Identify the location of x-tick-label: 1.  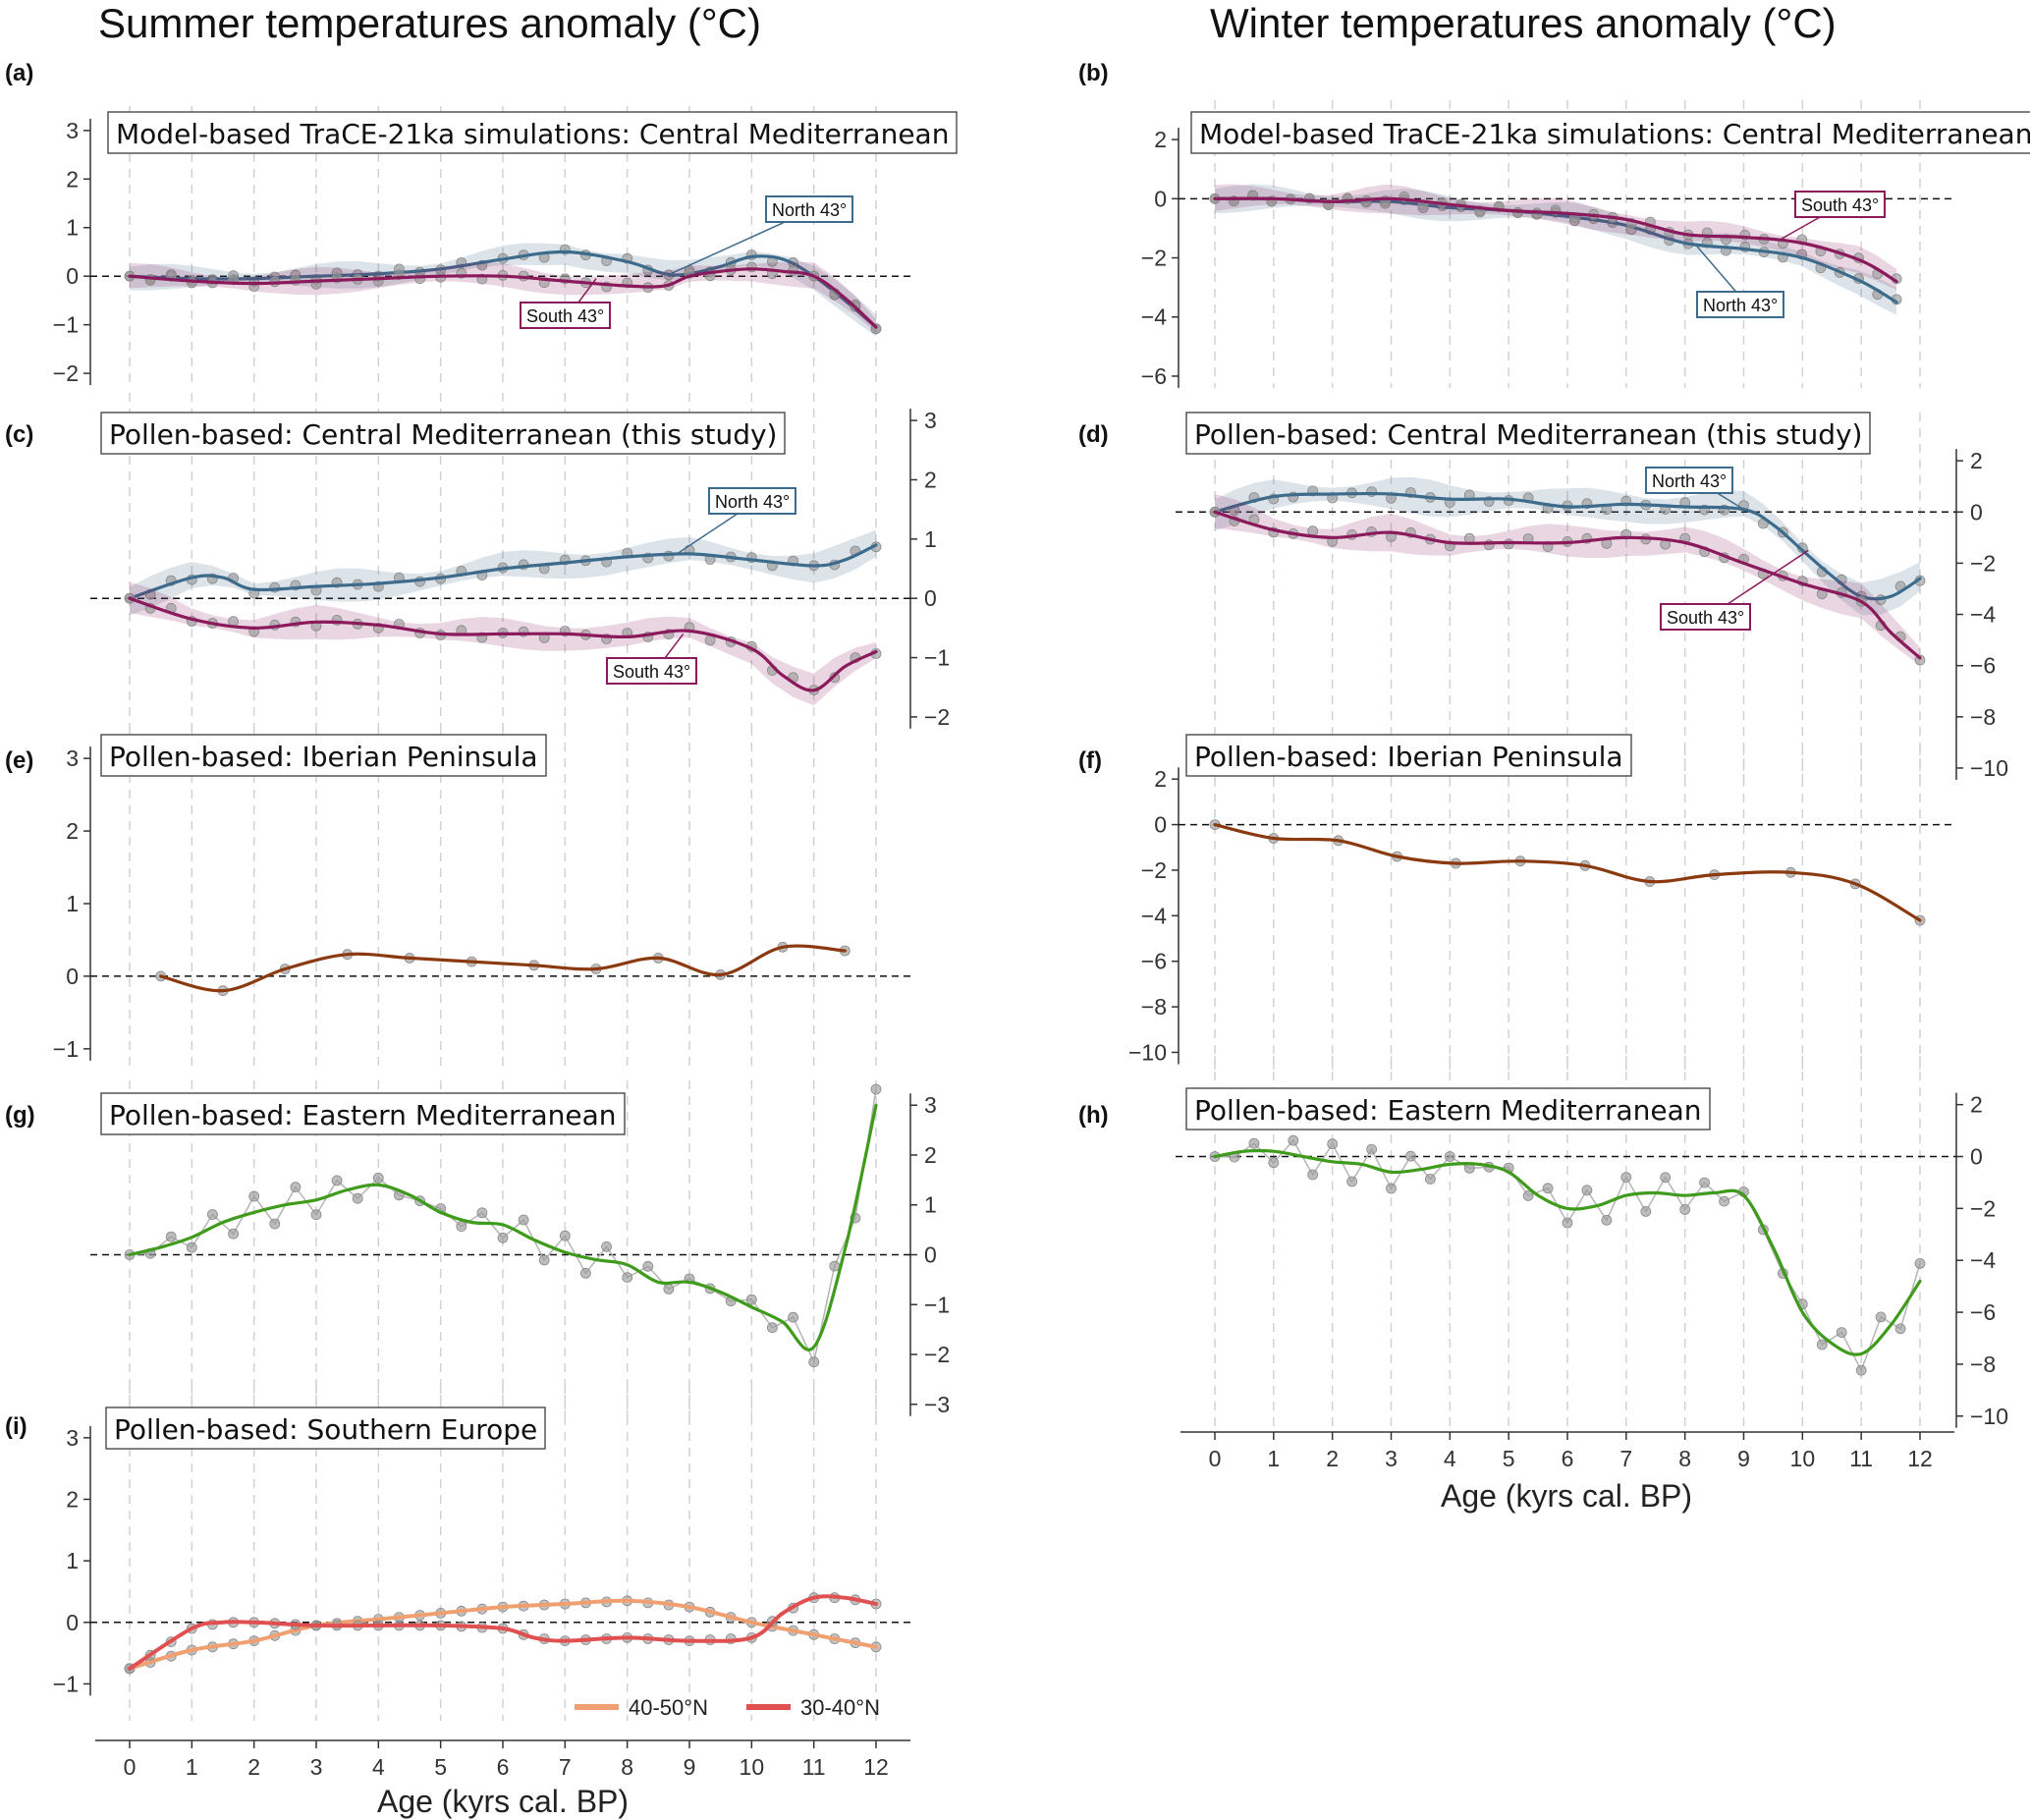
(1274, 1458).